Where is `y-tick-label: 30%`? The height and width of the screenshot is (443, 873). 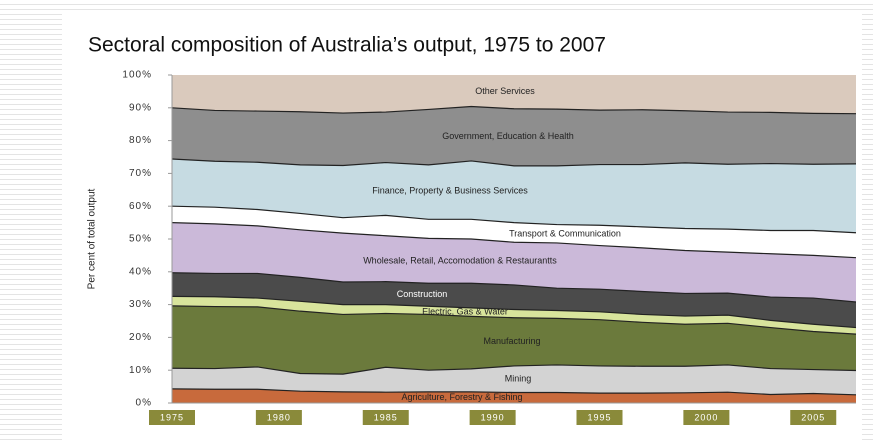 y-tick-label: 30% is located at coordinates (140, 304).